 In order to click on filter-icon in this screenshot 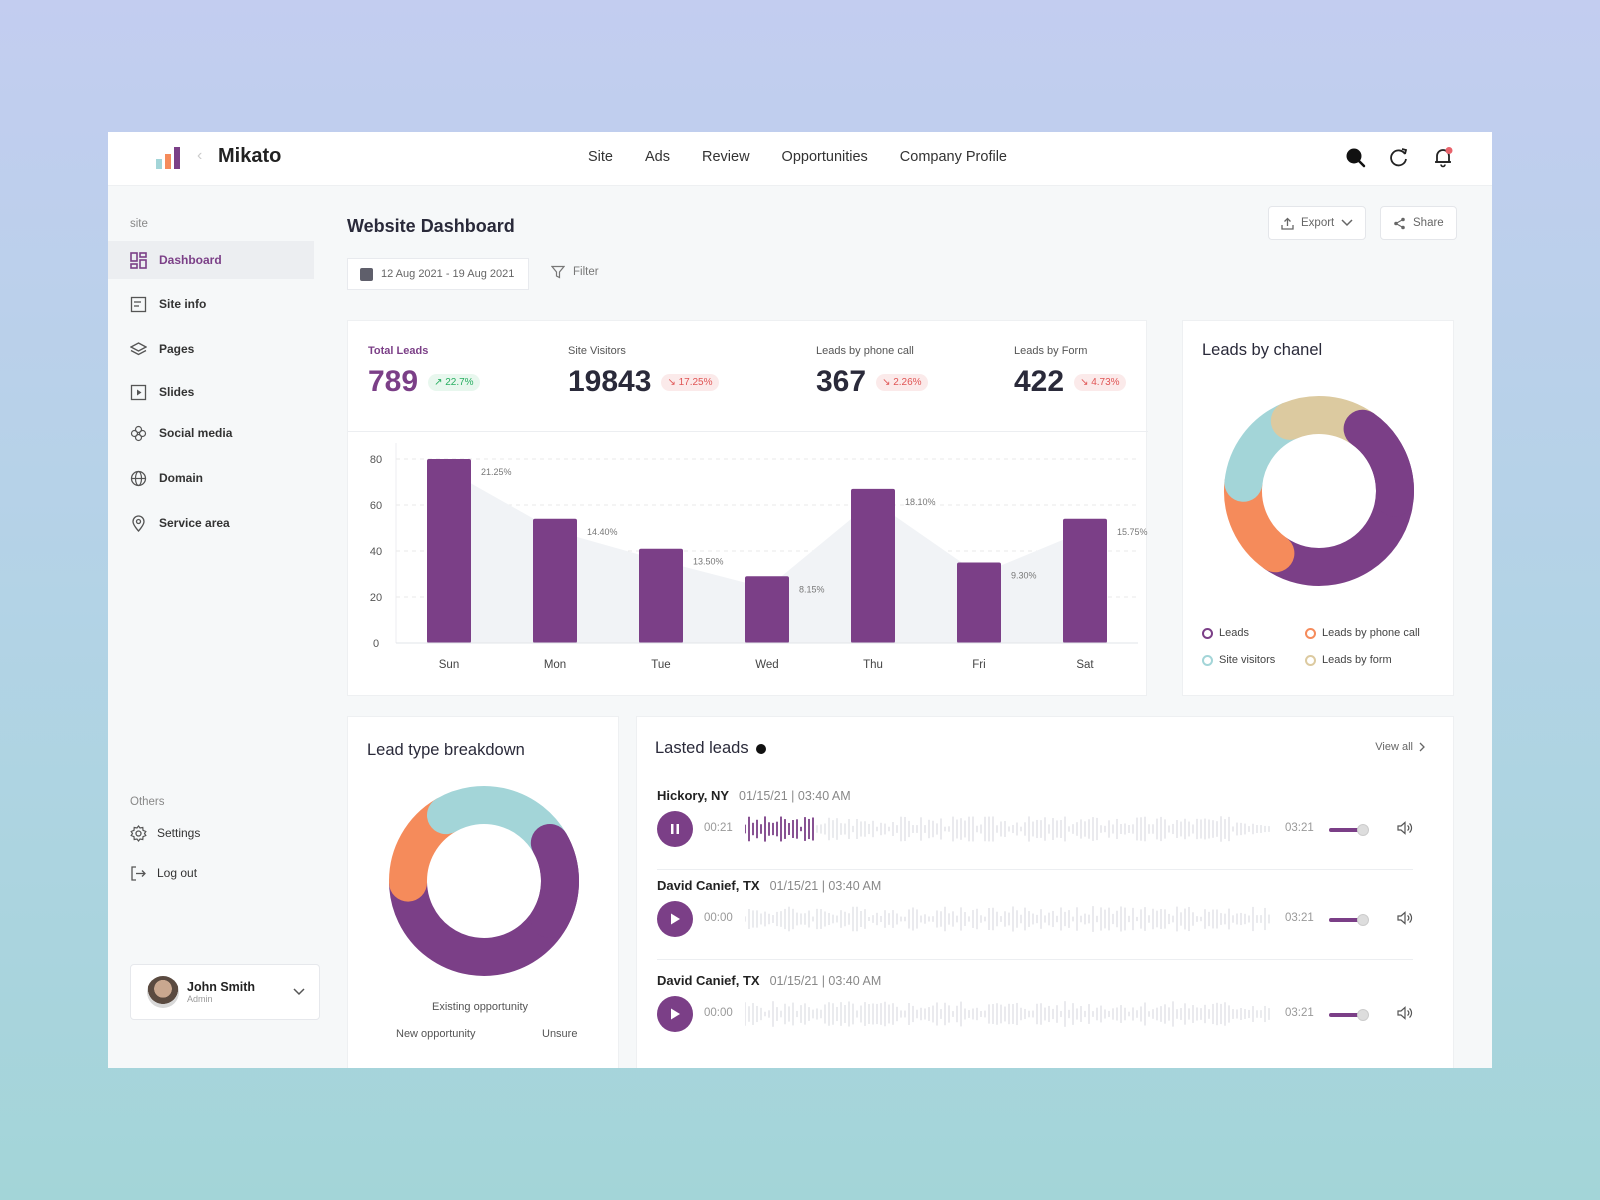, I will do `click(558, 272)`.